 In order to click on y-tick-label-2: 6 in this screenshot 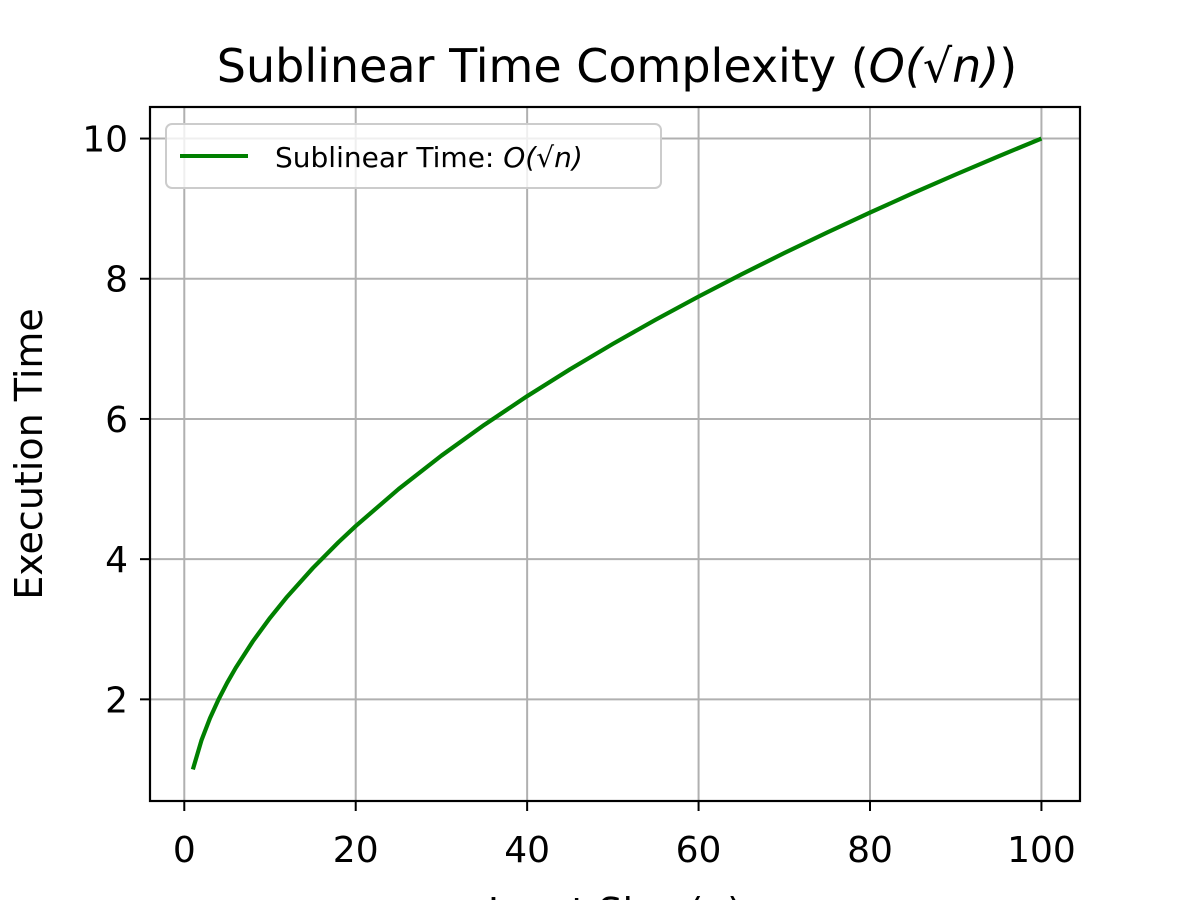, I will do `click(116, 420)`.